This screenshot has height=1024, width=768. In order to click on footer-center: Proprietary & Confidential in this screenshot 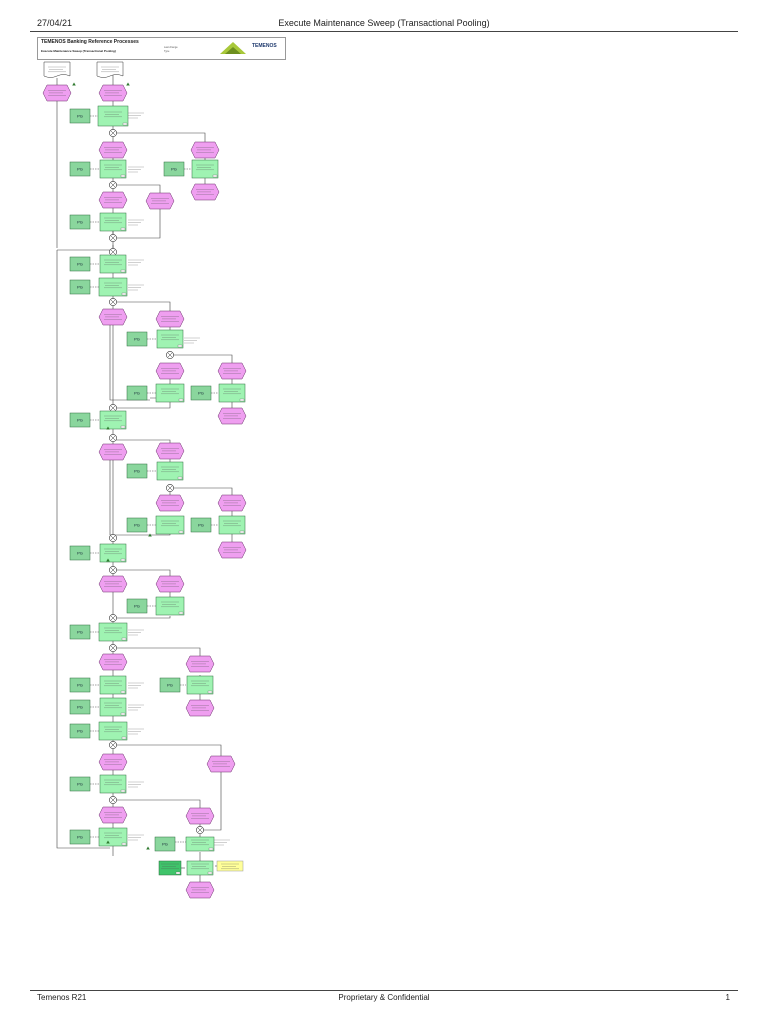, I will do `click(384, 997)`.